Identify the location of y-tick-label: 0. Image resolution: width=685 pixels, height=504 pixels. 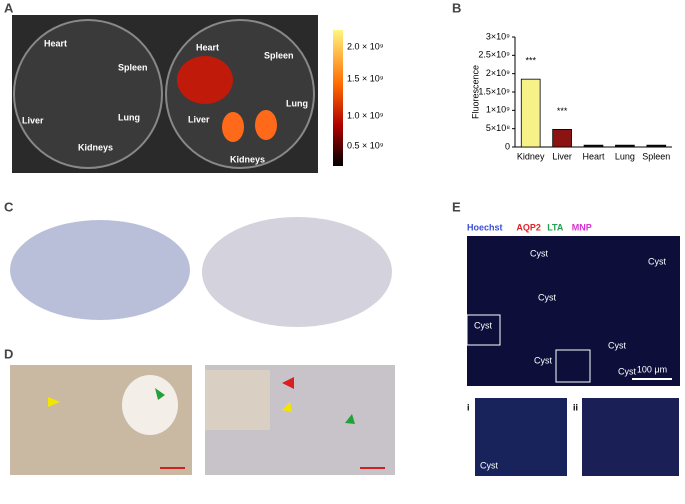
(507, 146).